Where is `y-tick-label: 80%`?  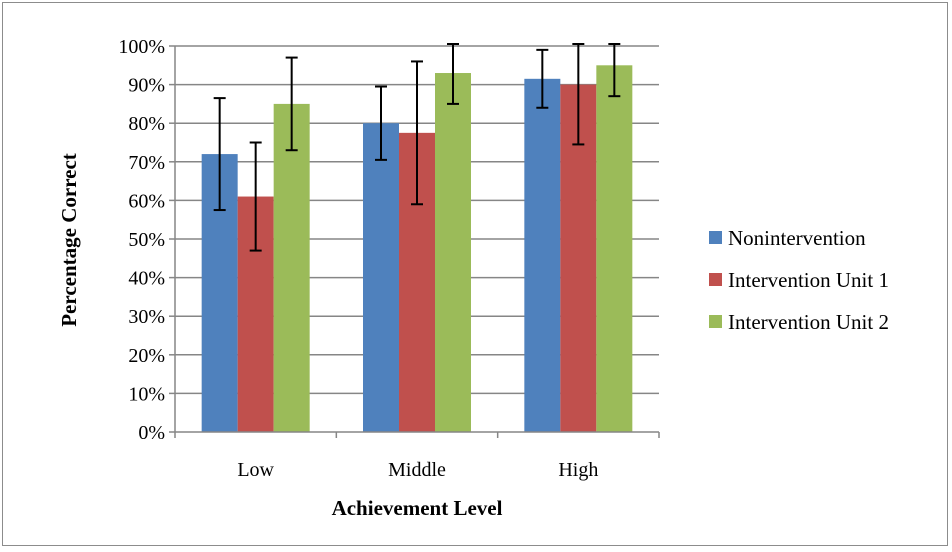 y-tick-label: 80% is located at coordinates (146, 124).